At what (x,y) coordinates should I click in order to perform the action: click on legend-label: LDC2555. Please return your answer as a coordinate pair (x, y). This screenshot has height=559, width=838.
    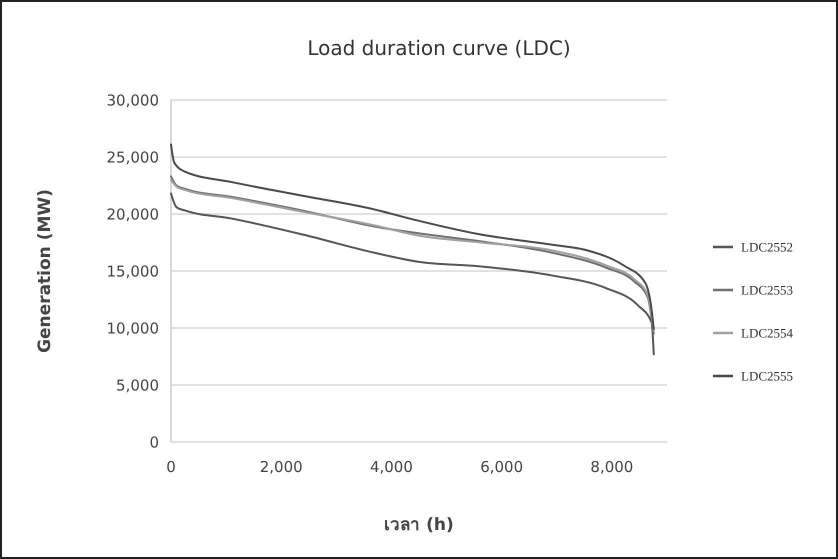
    Looking at the image, I should click on (767, 376).